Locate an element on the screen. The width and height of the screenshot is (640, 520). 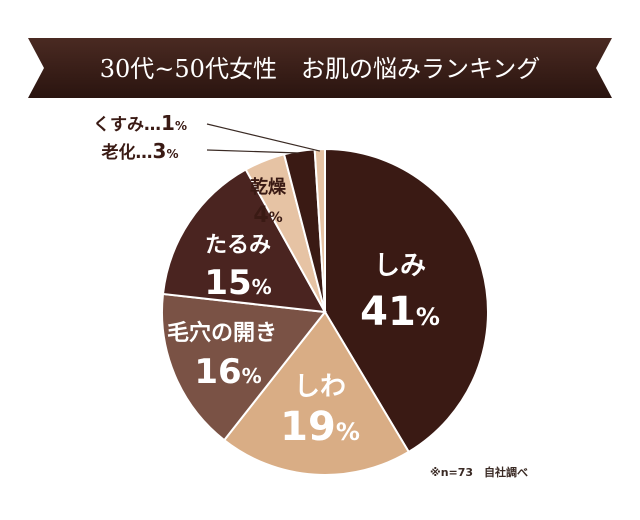
slice-label-name: たるみ is located at coordinates (238, 245).